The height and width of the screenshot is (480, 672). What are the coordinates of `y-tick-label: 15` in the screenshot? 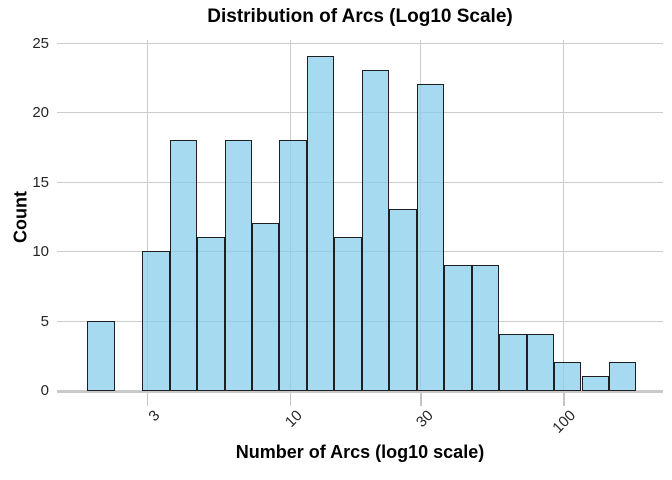 It's located at (40, 182).